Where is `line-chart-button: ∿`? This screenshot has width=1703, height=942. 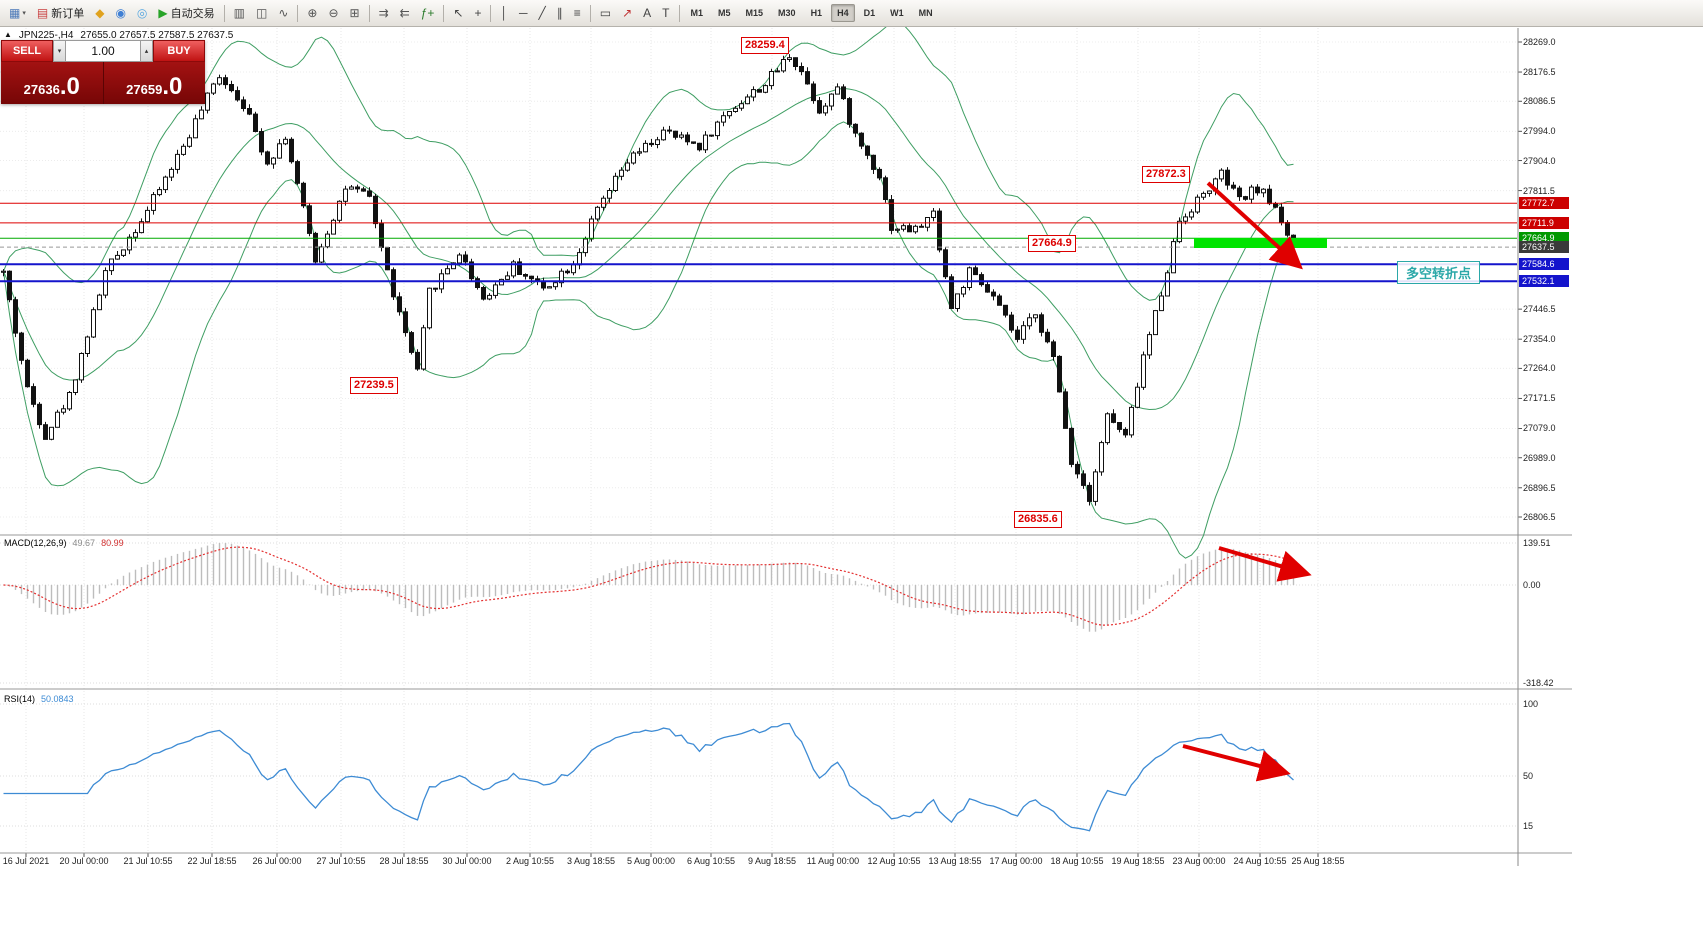
line-chart-button: ∿ is located at coordinates (283, 13).